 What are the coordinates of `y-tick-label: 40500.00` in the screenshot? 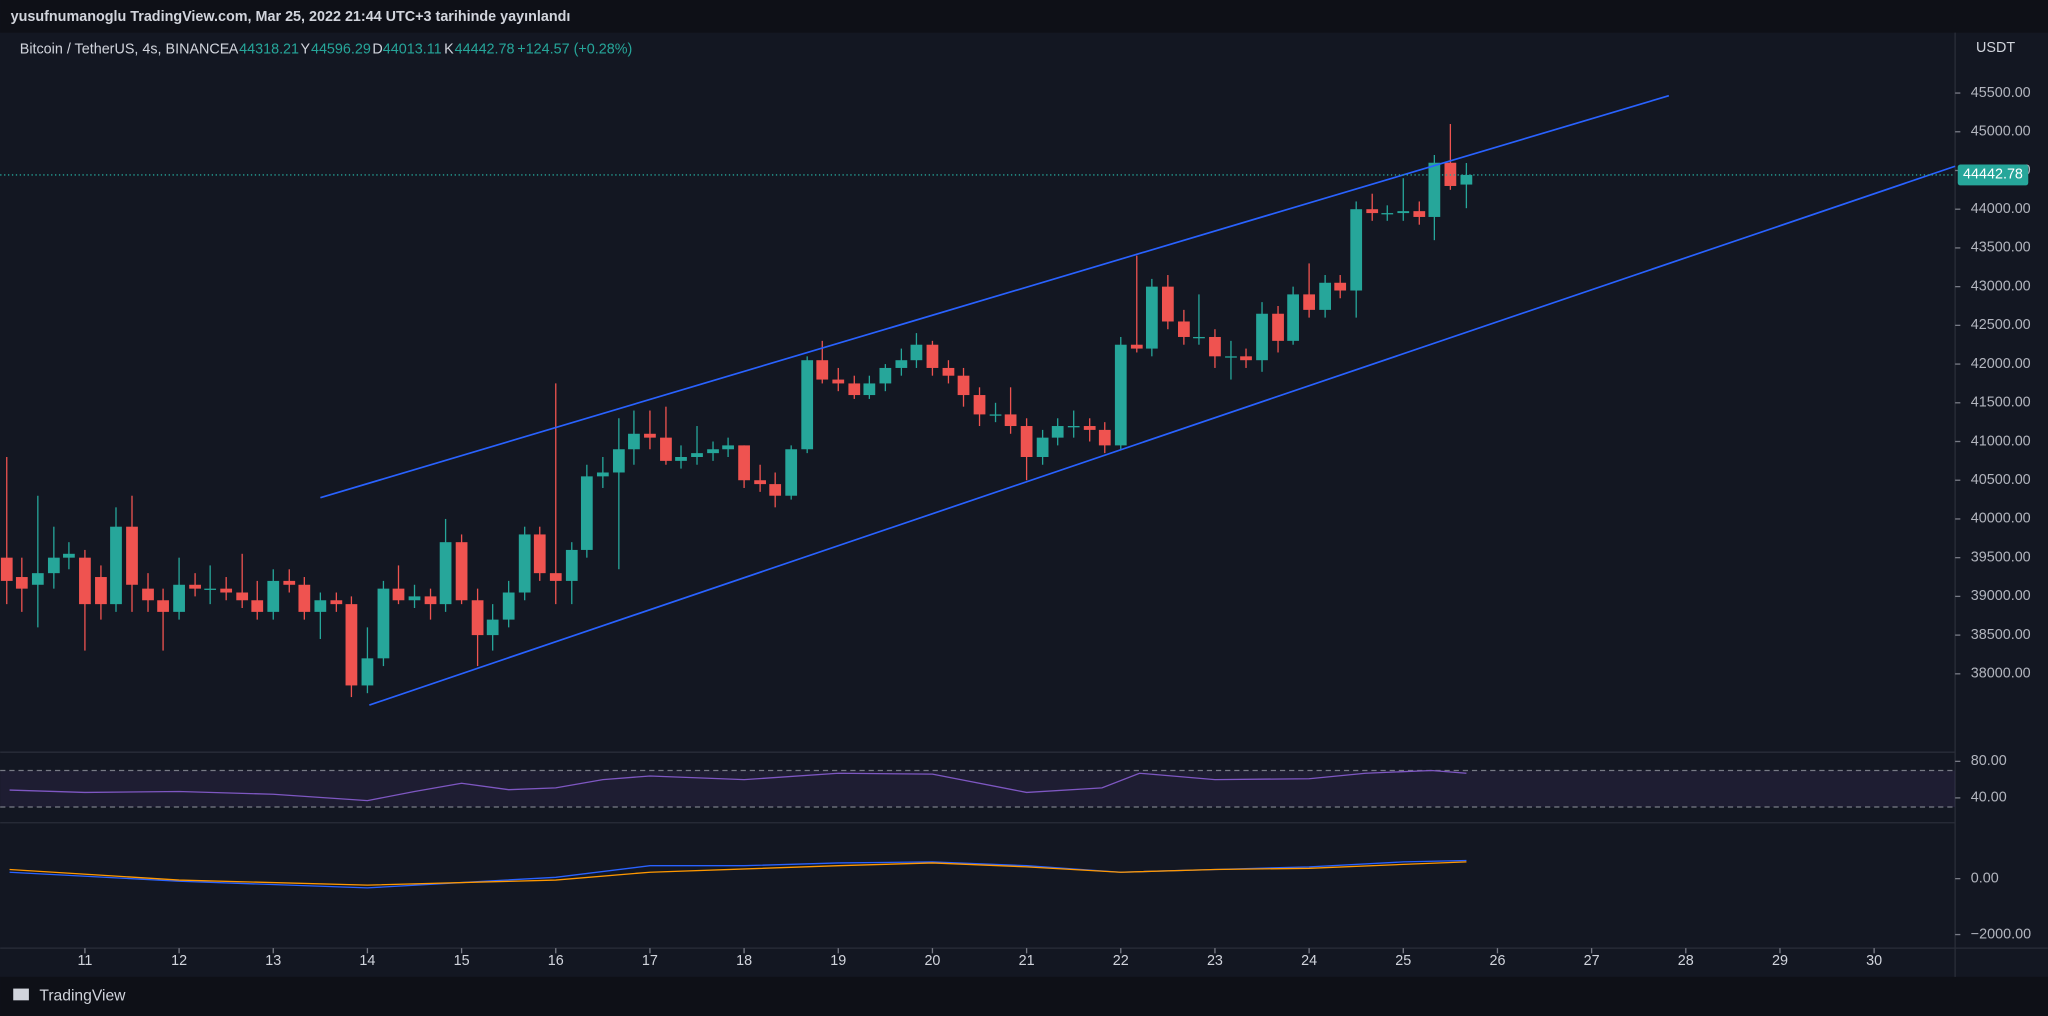 It's located at (2001, 480).